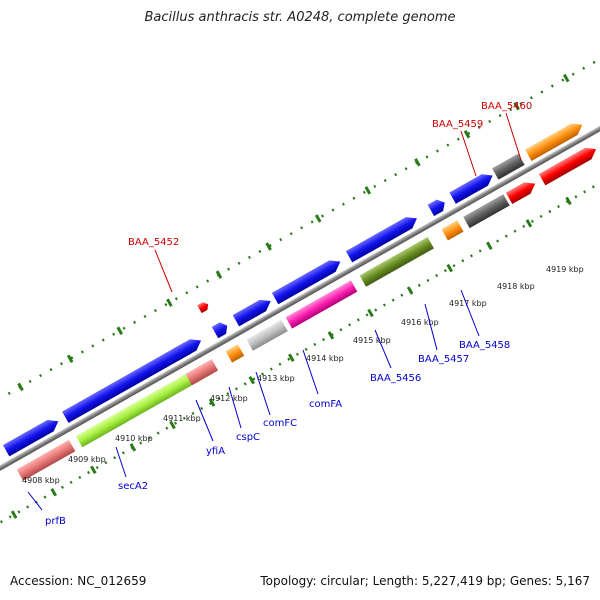 Image resolution: width=600 pixels, height=600 pixels. What do you see at coordinates (395, 378) in the screenshot?
I see `gene-label-BAA_5456: BAA_5456` at bounding box center [395, 378].